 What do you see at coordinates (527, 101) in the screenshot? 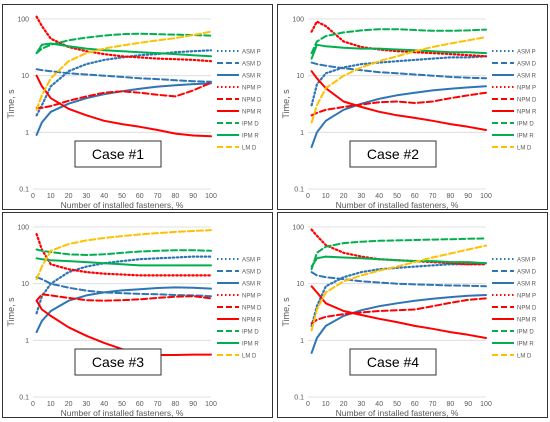
I see `legend-label: NPM D` at bounding box center [527, 101].